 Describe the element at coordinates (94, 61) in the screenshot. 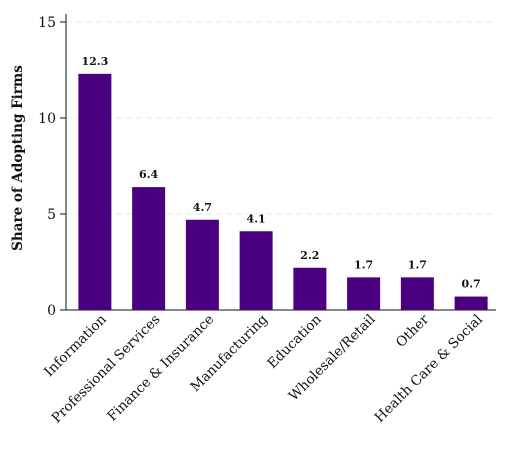

I see `data-label-0: 12.3` at that location.